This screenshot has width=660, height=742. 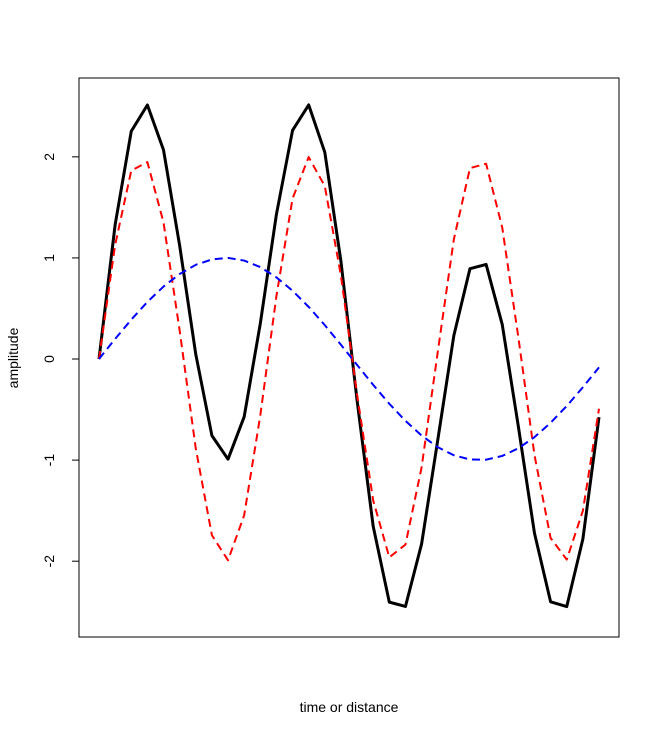 What do you see at coordinates (49, 561) in the screenshot?
I see `y-tick-label: -2` at bounding box center [49, 561].